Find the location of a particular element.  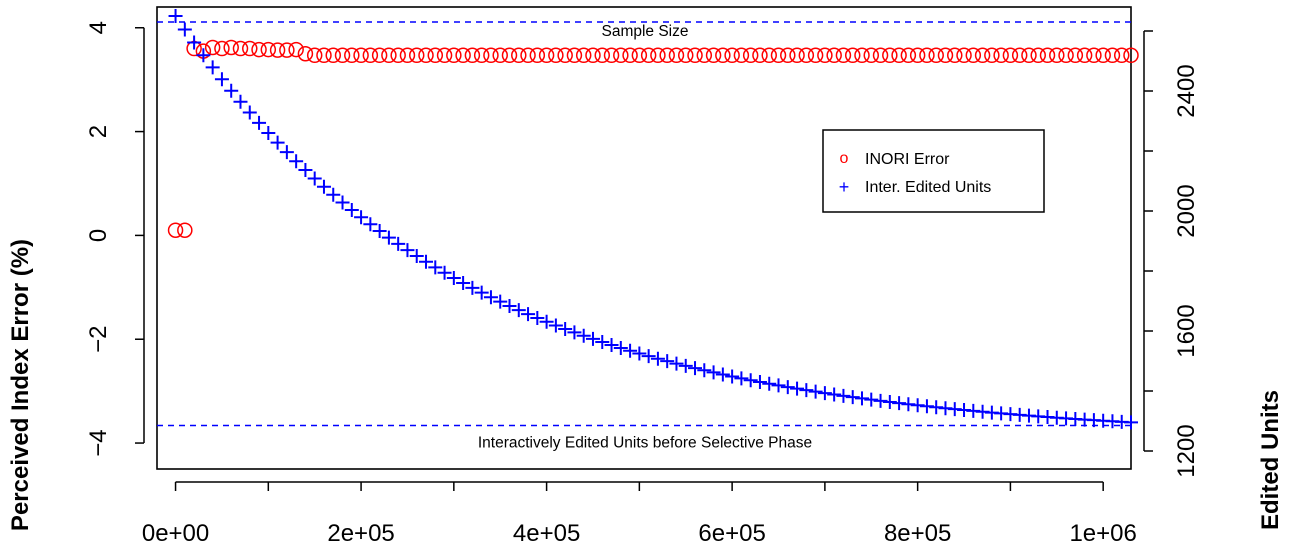

legend-label-inori-error: INORI Error is located at coordinates (907, 159).